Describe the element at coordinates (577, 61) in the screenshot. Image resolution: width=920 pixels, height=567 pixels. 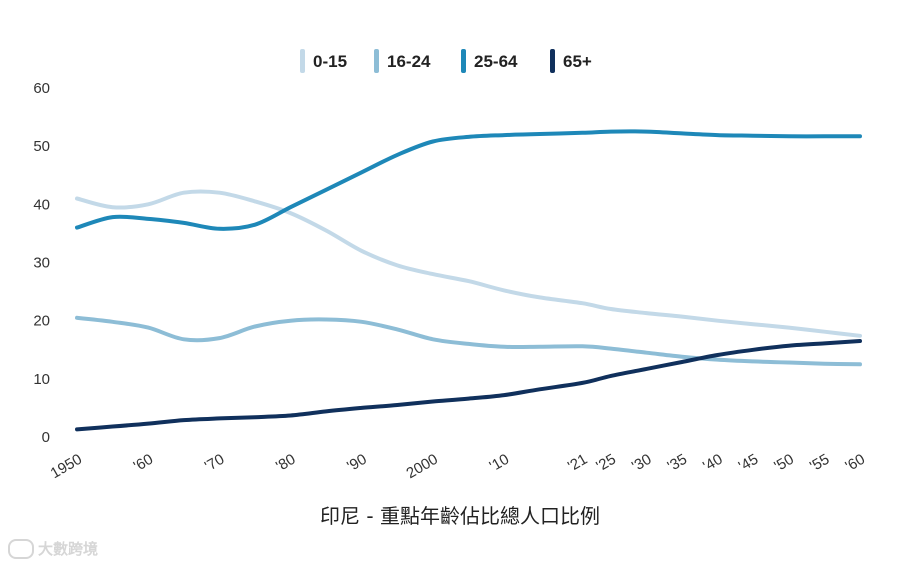
I see `legend-label: 65+` at that location.